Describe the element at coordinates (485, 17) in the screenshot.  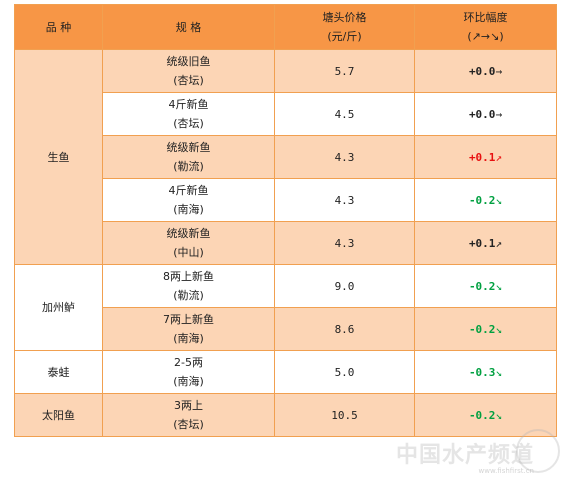
I see `header-change-title: 环比幅度` at that location.